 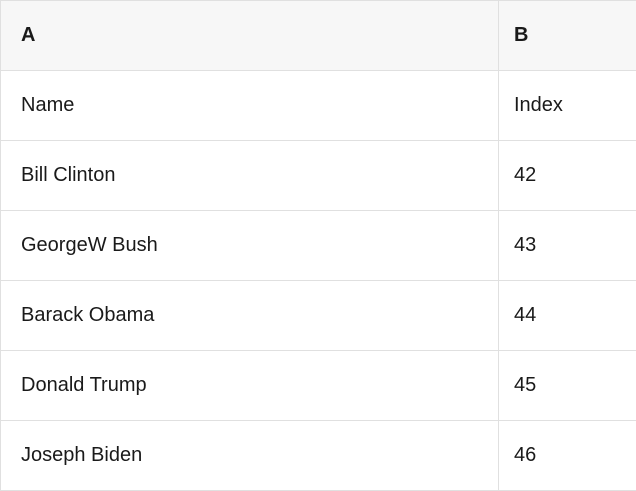 I want to click on cell-name: Barack Obama, so click(x=250, y=316).